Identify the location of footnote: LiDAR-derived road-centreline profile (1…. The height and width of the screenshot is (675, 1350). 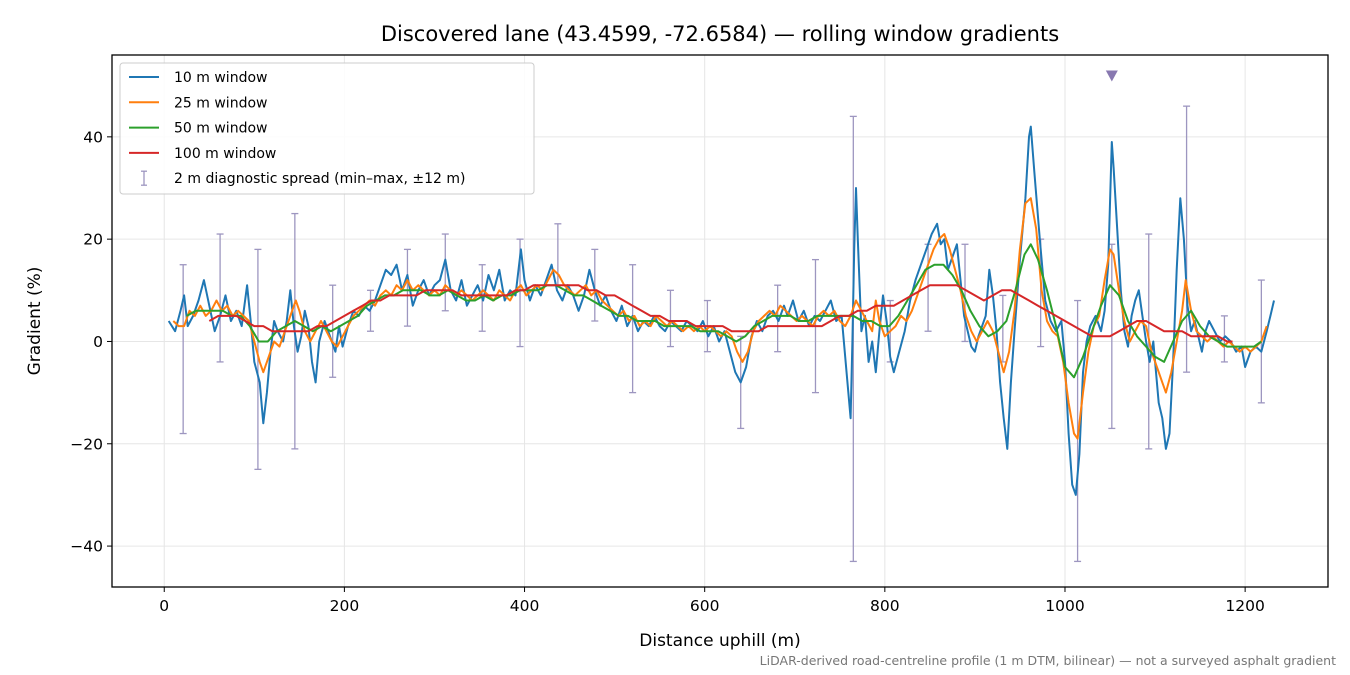
(1048, 660).